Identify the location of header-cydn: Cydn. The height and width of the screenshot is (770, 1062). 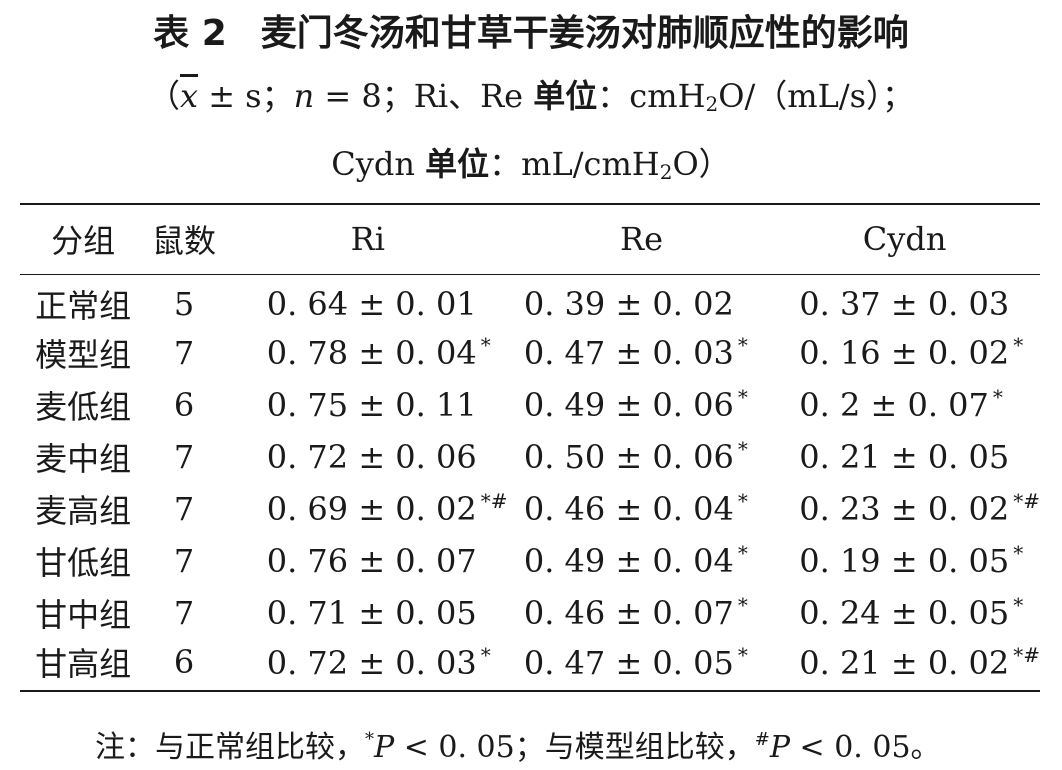
(904, 239).